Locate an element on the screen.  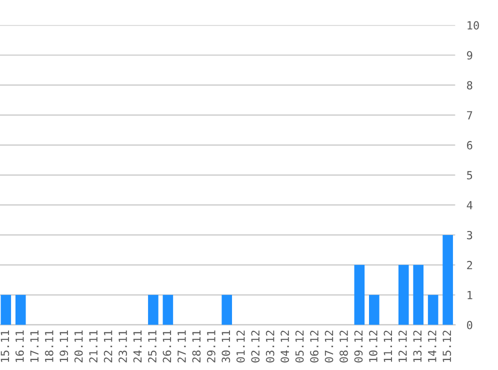
x-tick-label: 19.11 is located at coordinates (64, 346).